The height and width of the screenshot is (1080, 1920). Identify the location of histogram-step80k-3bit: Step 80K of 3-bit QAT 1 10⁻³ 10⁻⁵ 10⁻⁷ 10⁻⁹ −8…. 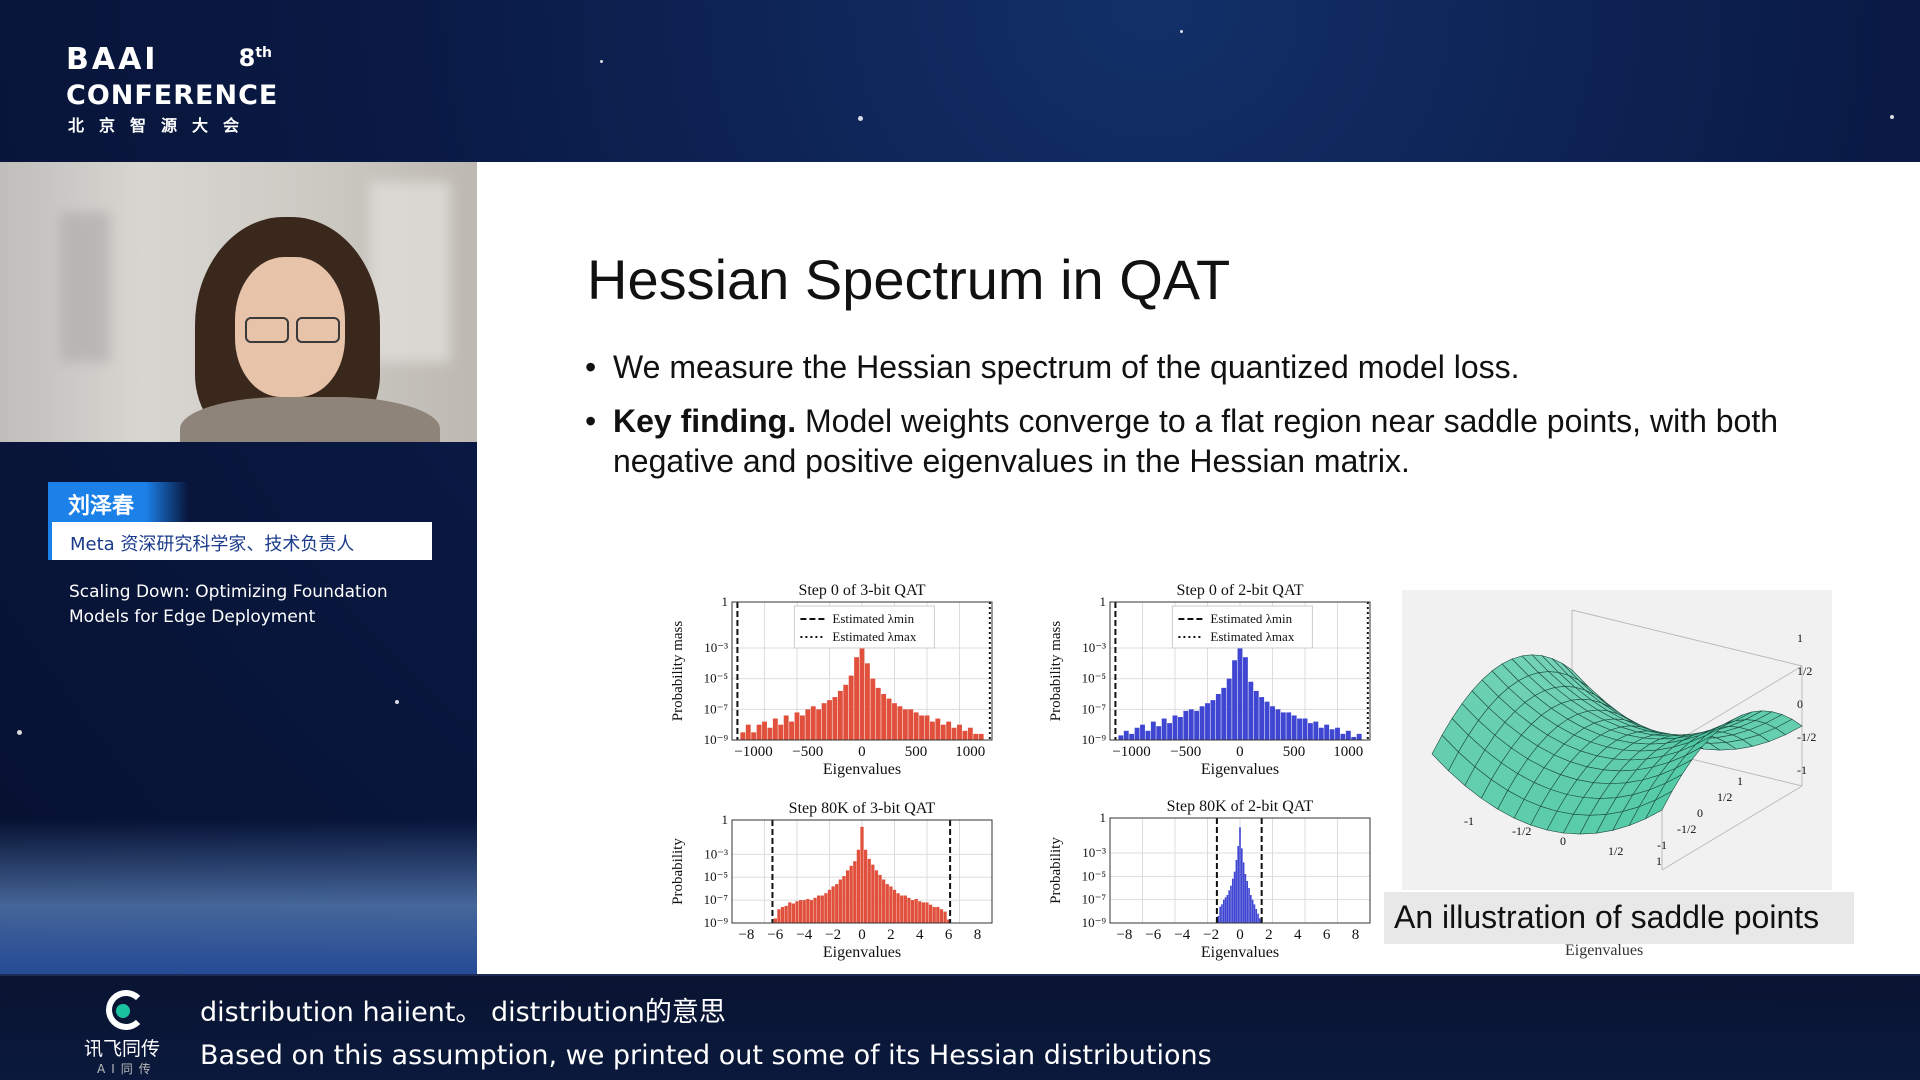
(832, 882).